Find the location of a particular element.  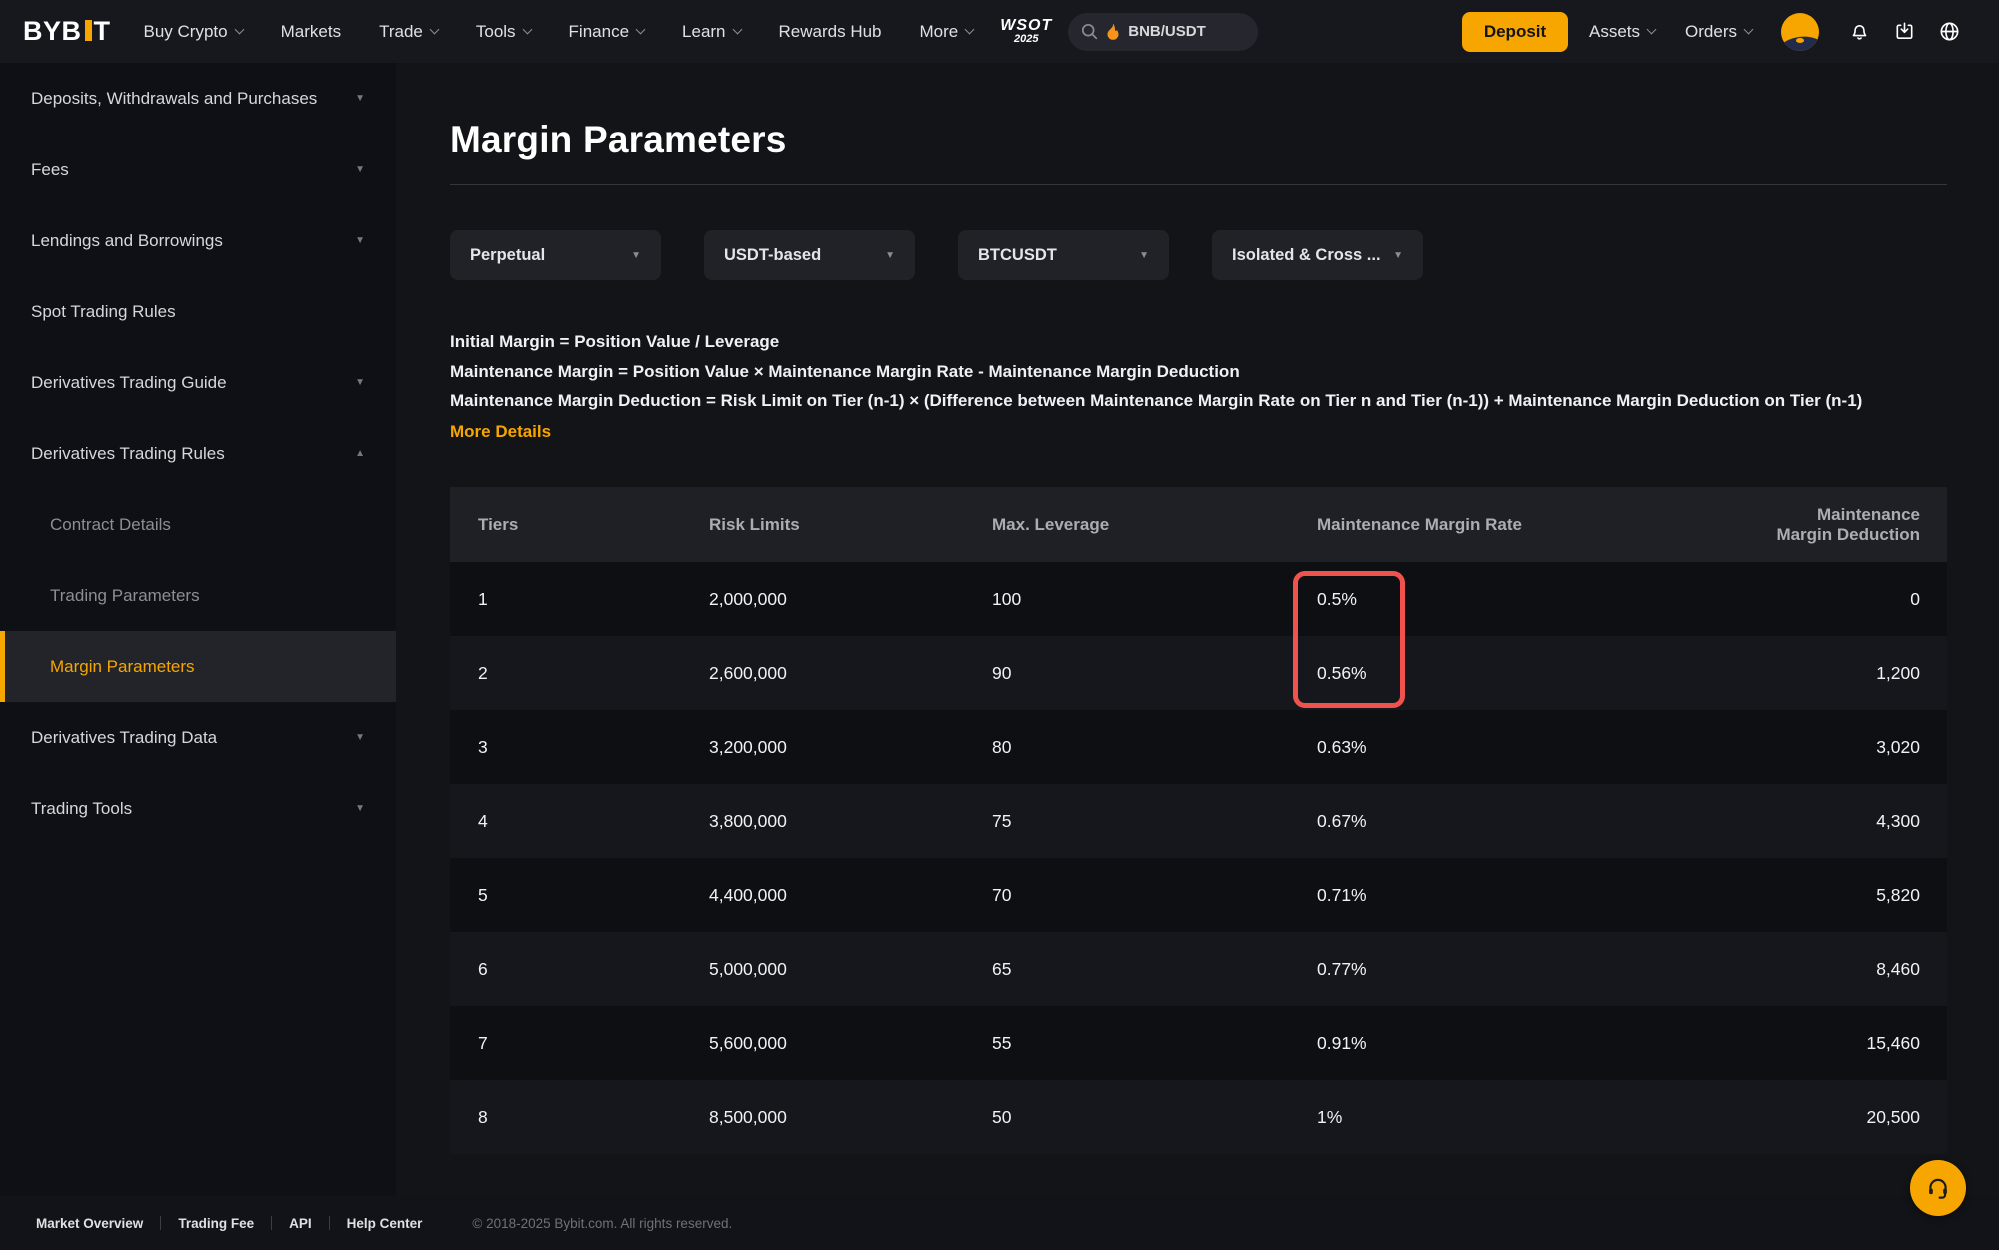

table-row: 4 3,800,000 75 0.67% 4,300 is located at coordinates (1198, 821).